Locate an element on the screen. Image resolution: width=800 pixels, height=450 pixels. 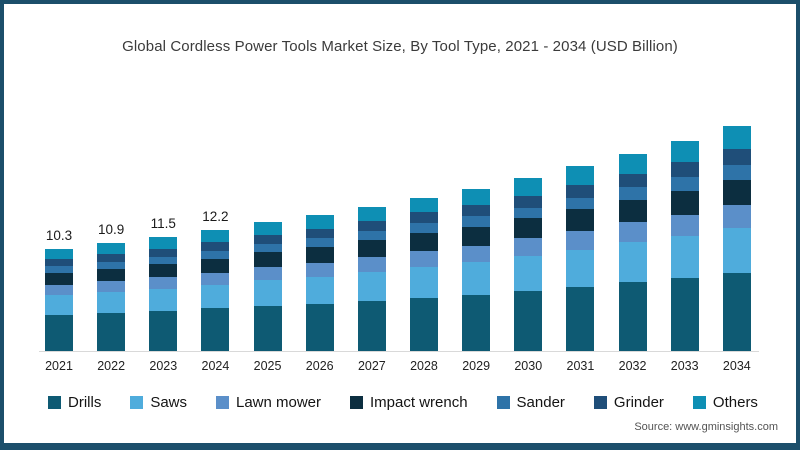
legend-swatch-others is located at coordinates (699, 402).